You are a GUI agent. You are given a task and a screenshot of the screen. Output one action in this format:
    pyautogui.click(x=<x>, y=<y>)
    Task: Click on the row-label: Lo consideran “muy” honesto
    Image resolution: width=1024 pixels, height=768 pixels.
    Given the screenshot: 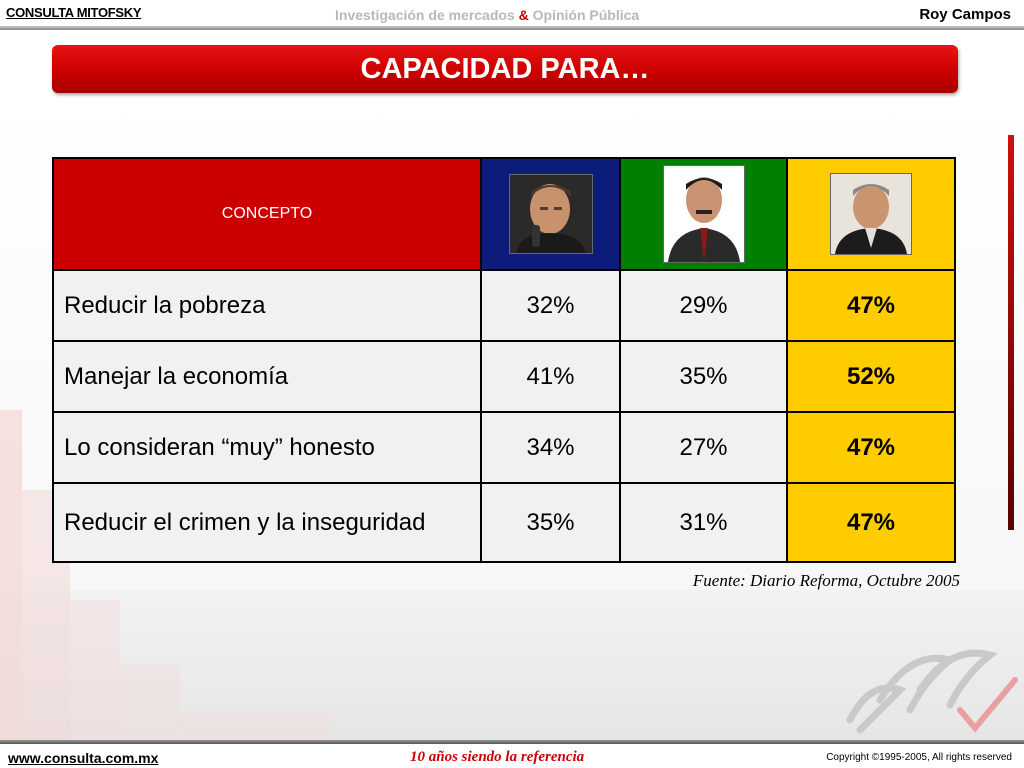 What is the action you would take?
    pyautogui.click(x=267, y=447)
    